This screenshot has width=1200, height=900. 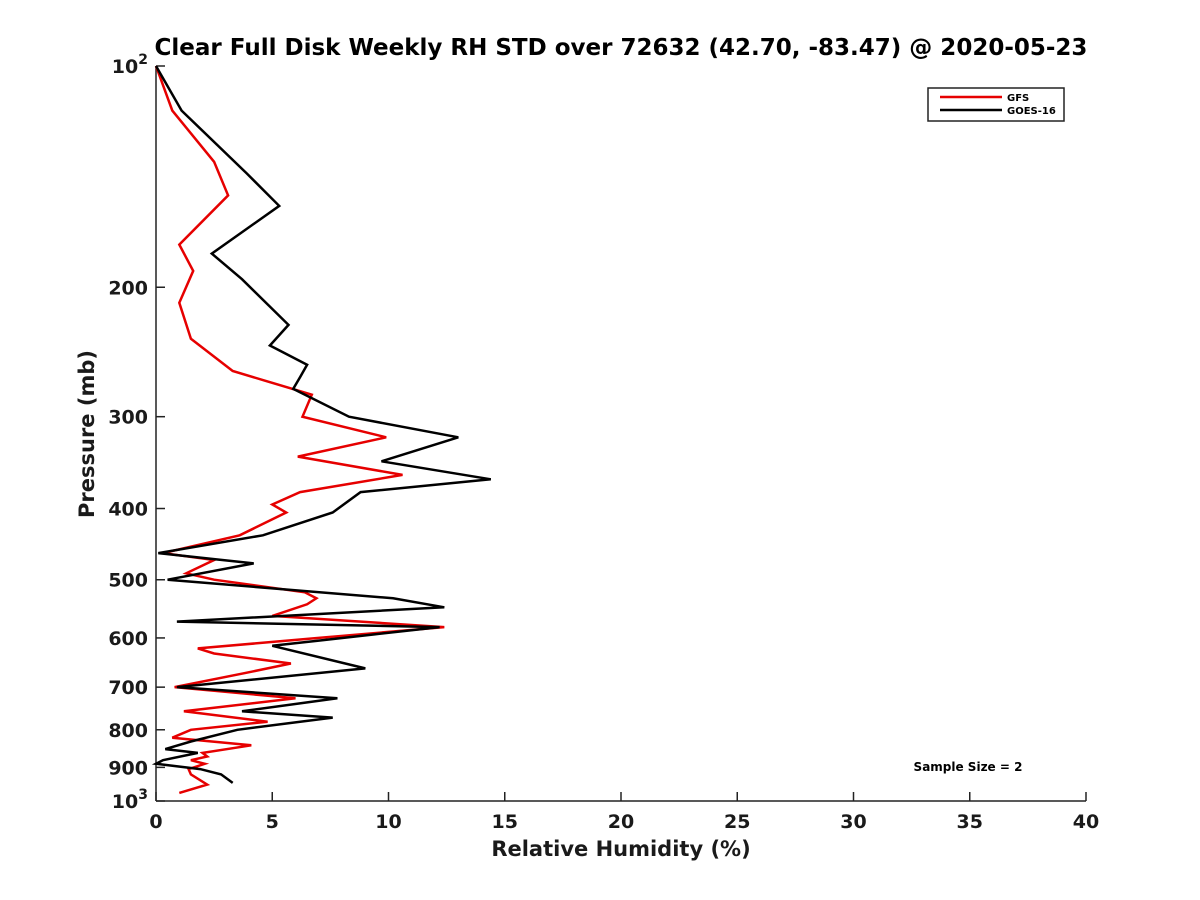 What do you see at coordinates (128, 288) in the screenshot?
I see `y-tick-label: 200` at bounding box center [128, 288].